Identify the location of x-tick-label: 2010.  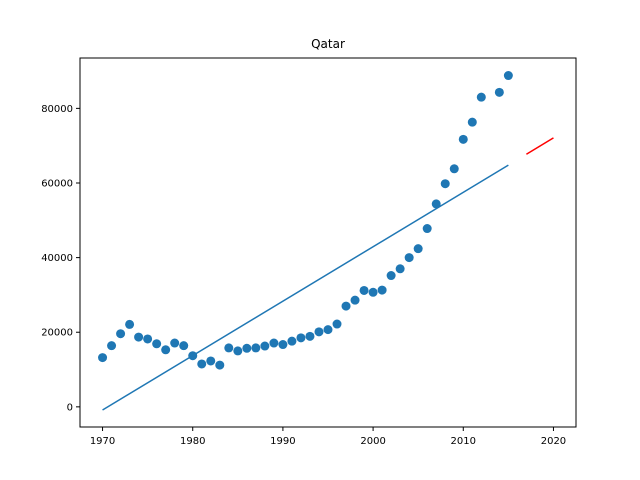
(463, 441).